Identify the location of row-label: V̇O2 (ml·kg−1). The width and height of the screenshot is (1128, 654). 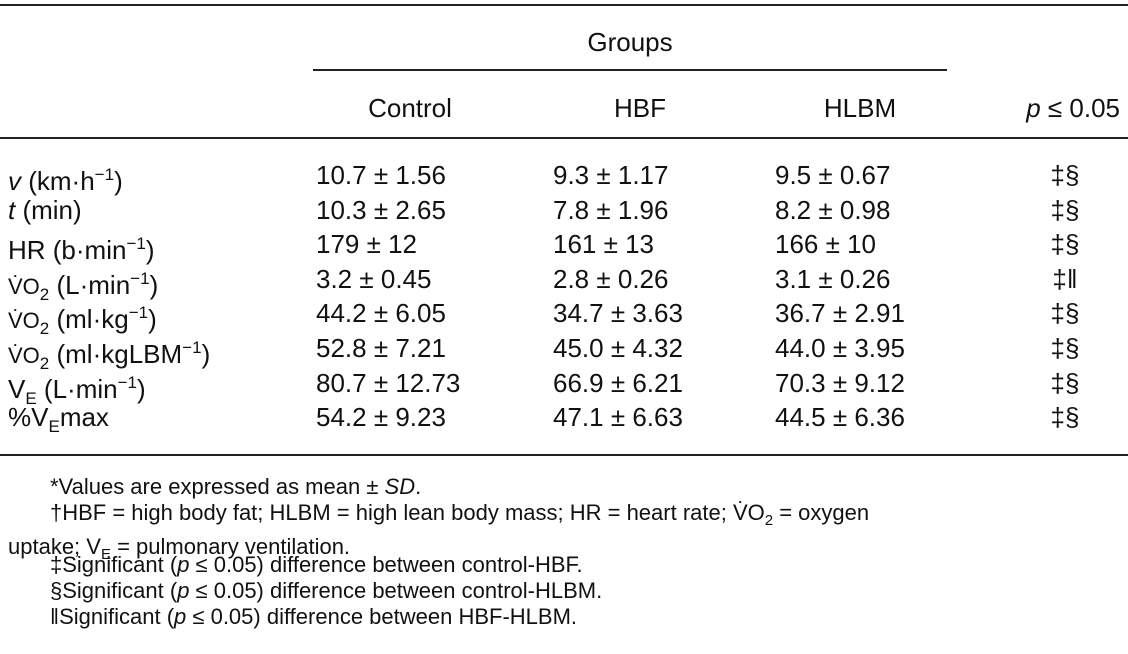
(82, 321).